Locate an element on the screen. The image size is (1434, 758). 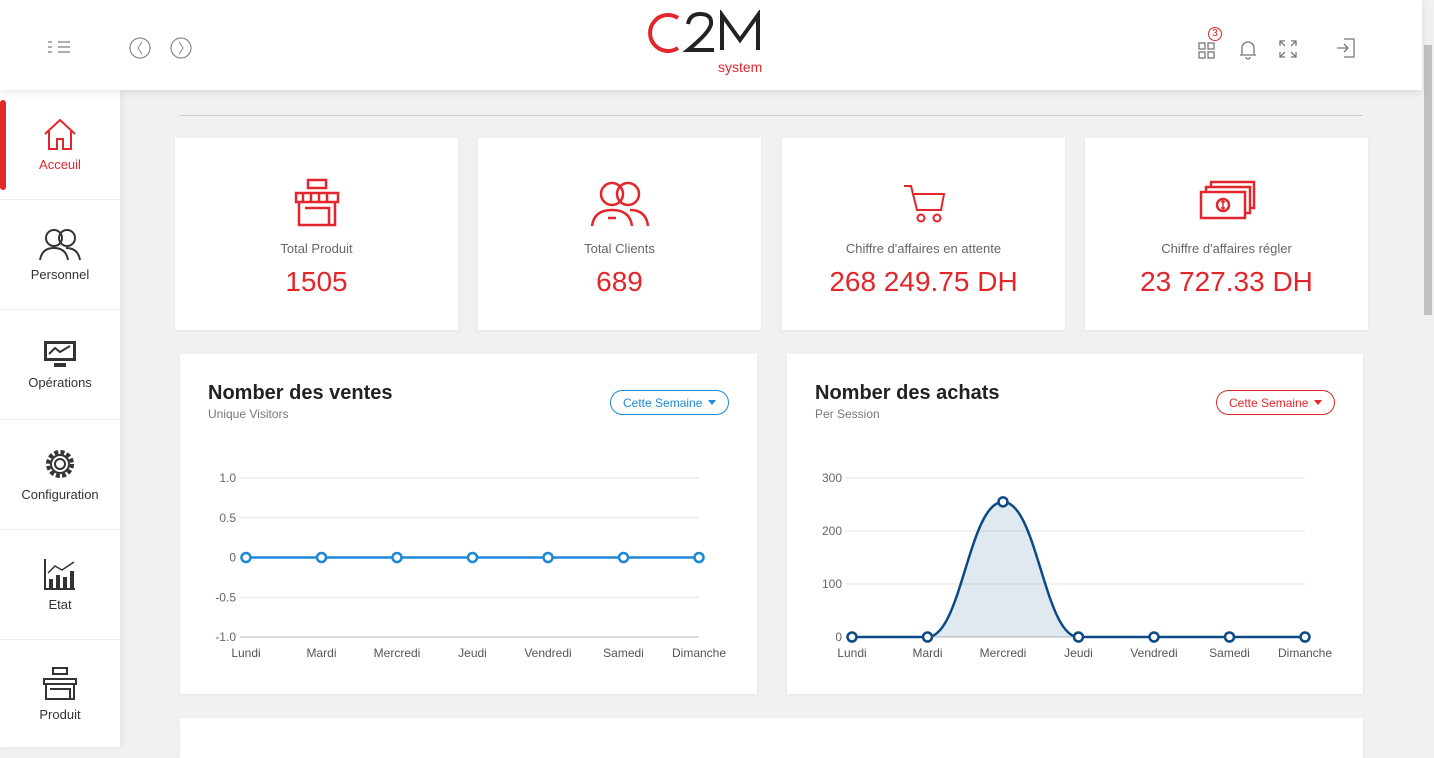
notification-badge: 3 is located at coordinates (1215, 34).